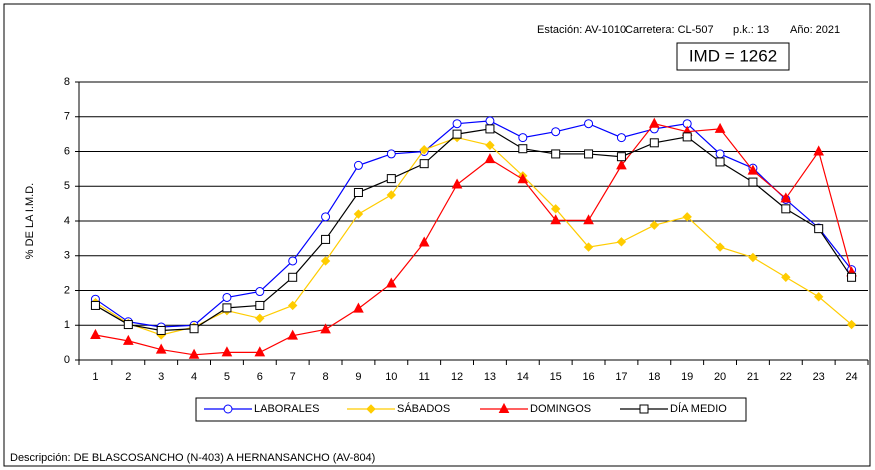 This screenshot has height=470, width=875. Describe the element at coordinates (67, 186) in the screenshot. I see `y-tick-label: 5` at that location.